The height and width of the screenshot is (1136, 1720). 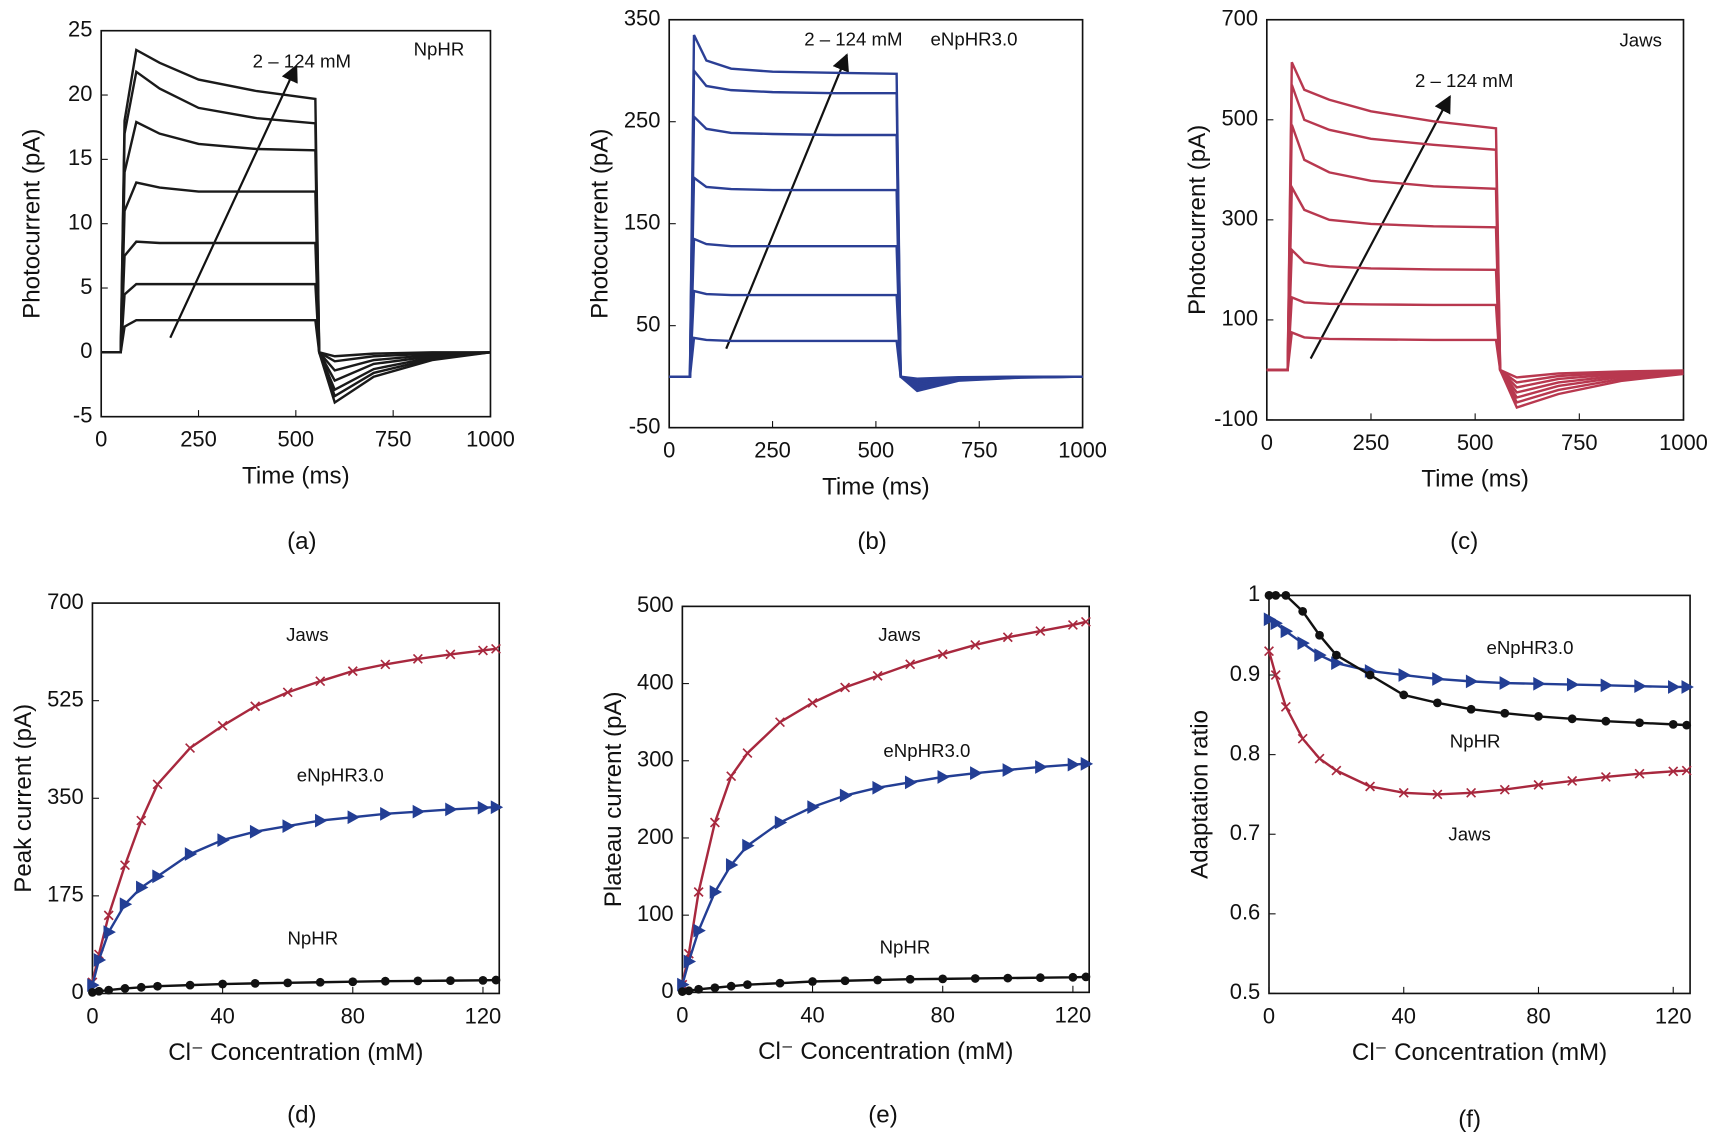 What do you see at coordinates (80, 93) in the screenshot?
I see `y-tick-label: 20` at bounding box center [80, 93].